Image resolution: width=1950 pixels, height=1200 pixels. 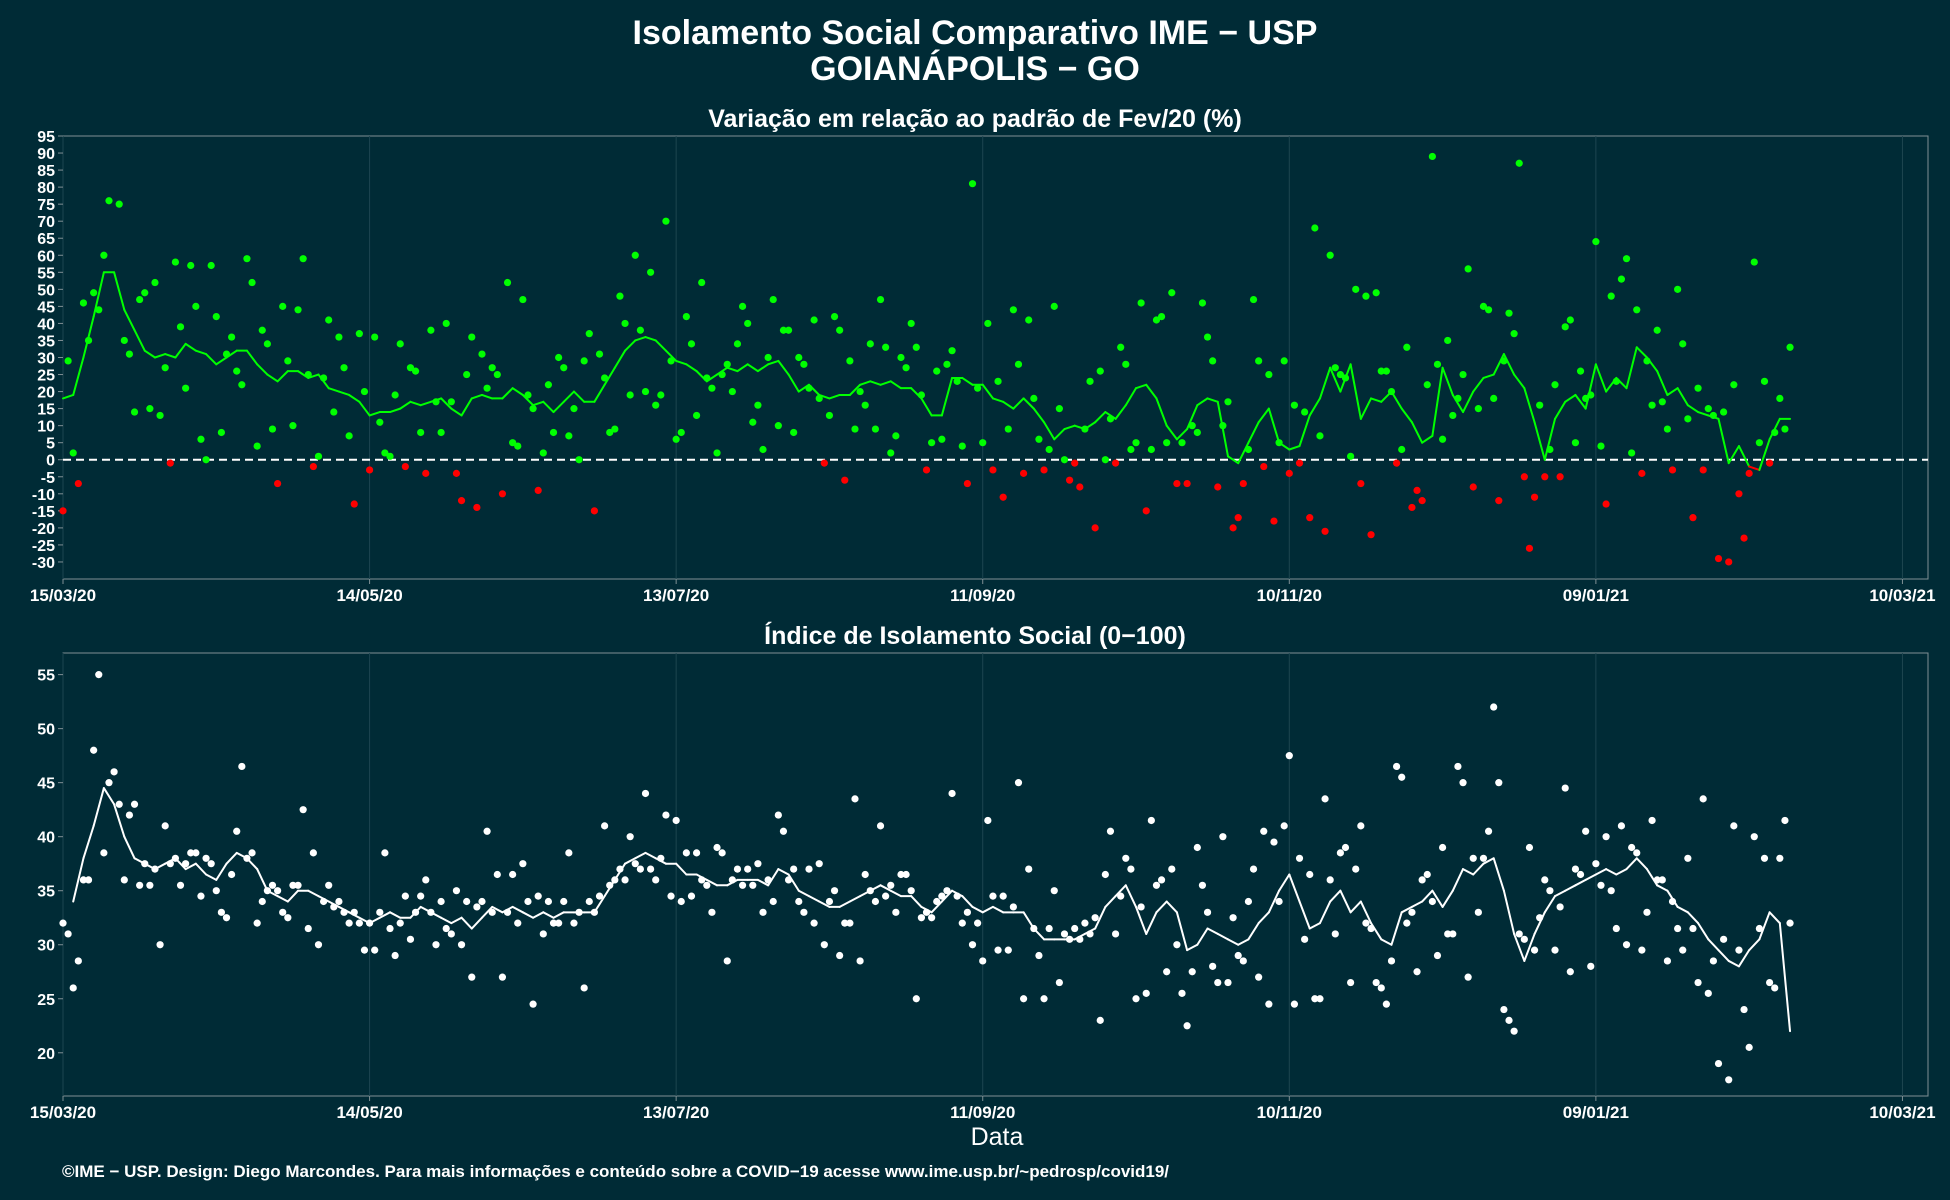 I want to click on x-tick-label: 11/09/20, so click(x=982, y=595).